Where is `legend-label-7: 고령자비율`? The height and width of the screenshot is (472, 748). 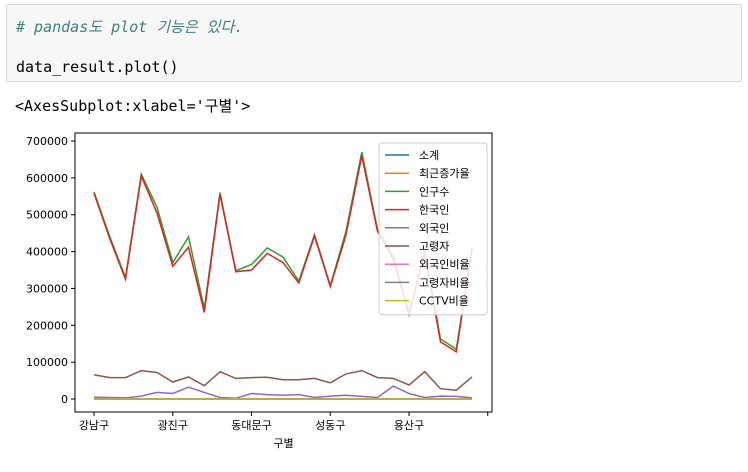 legend-label-7: 고령자비율 is located at coordinates (444, 282).